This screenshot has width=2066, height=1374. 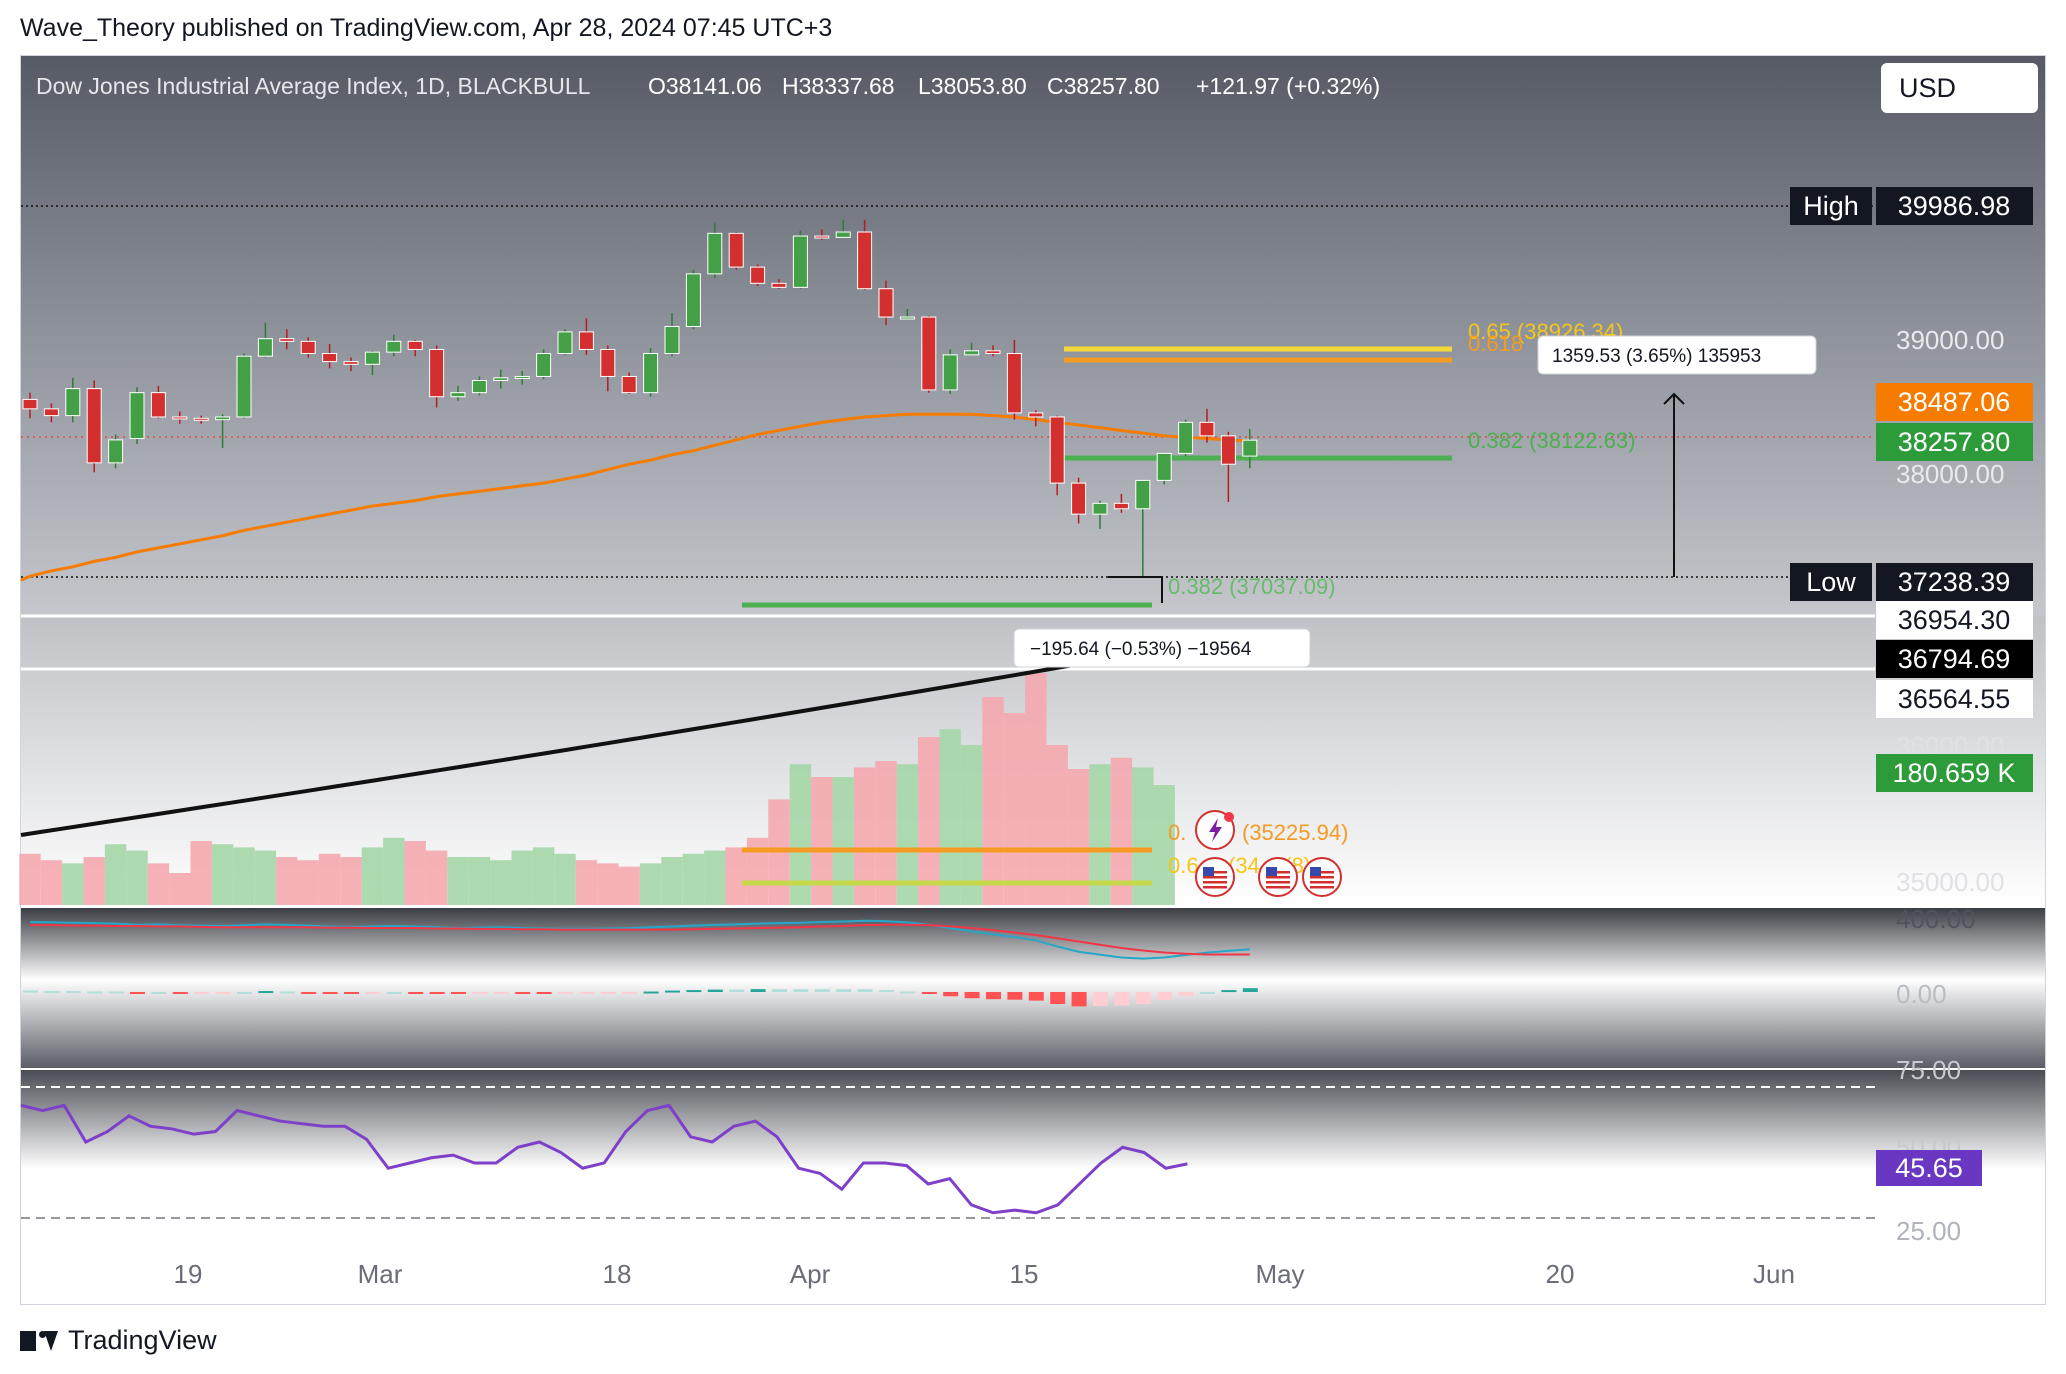 I want to click on price-tag-value: 180.659 K, so click(x=1953, y=773).